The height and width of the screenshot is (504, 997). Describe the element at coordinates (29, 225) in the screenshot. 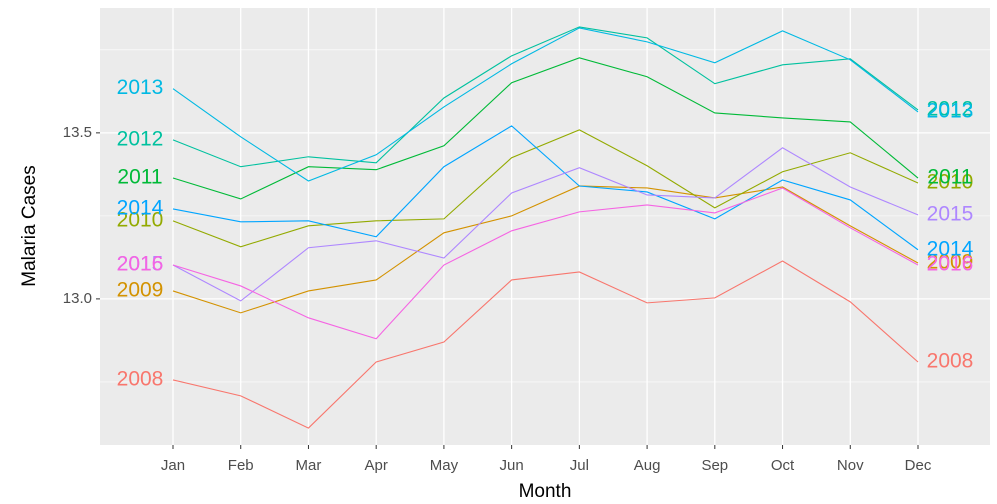

I see `y-axis-label: Malaria Cases` at that location.